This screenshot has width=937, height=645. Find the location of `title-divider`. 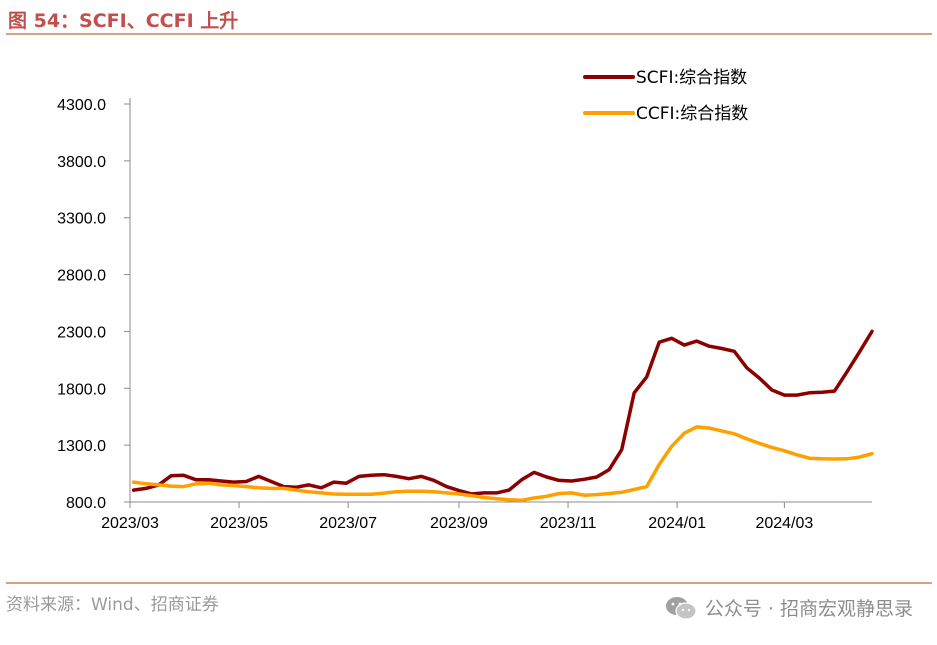

title-divider is located at coordinates (469, 34).